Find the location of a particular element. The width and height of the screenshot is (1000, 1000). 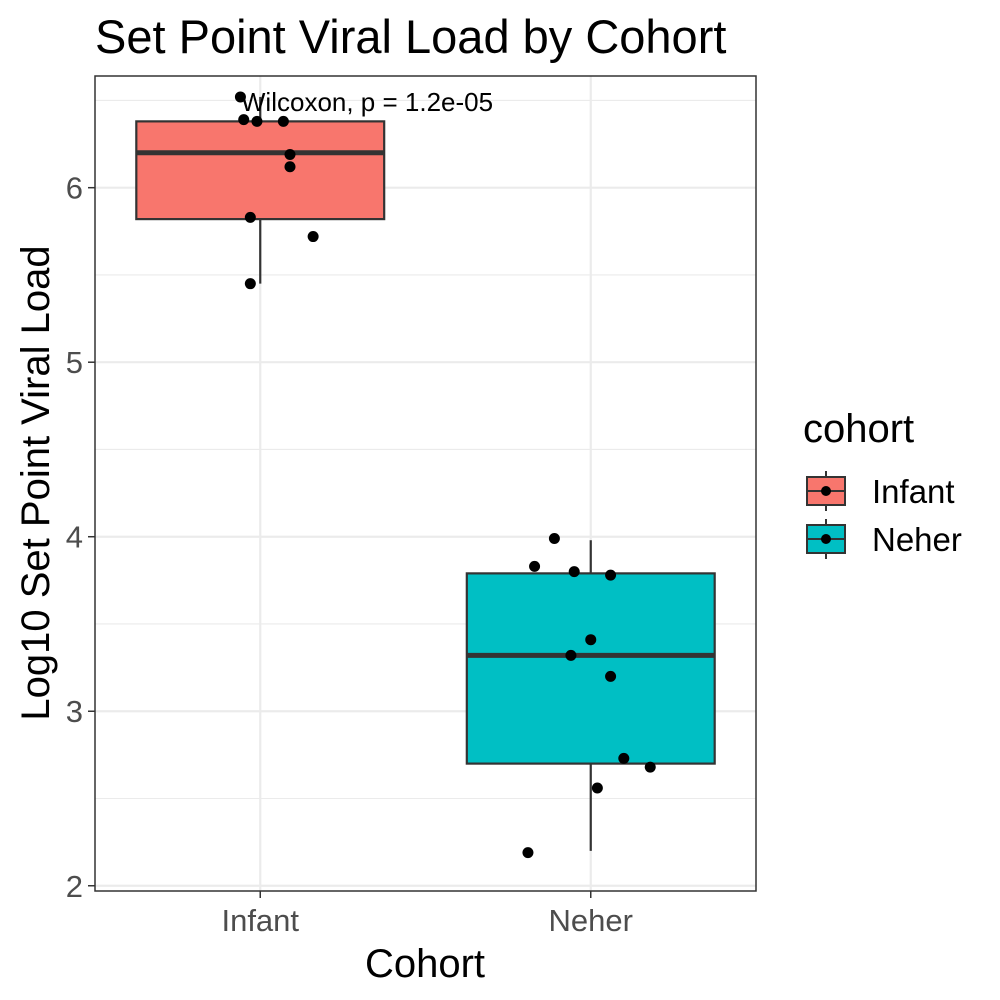

y-tick-label: 4 is located at coordinates (74, 537).